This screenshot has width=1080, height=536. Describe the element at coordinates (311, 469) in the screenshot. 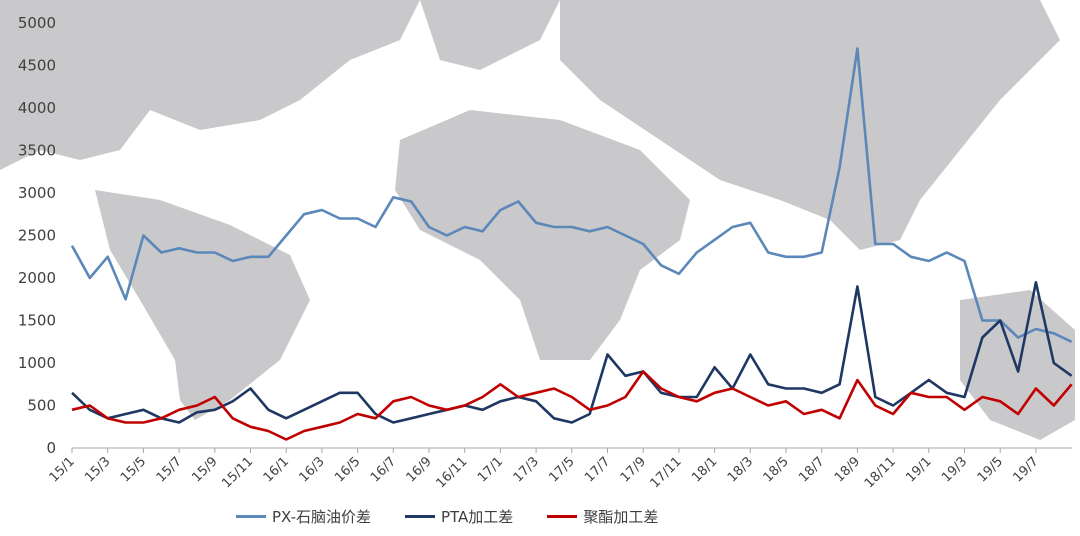

I see `x-tick-label: 16/3` at that location.